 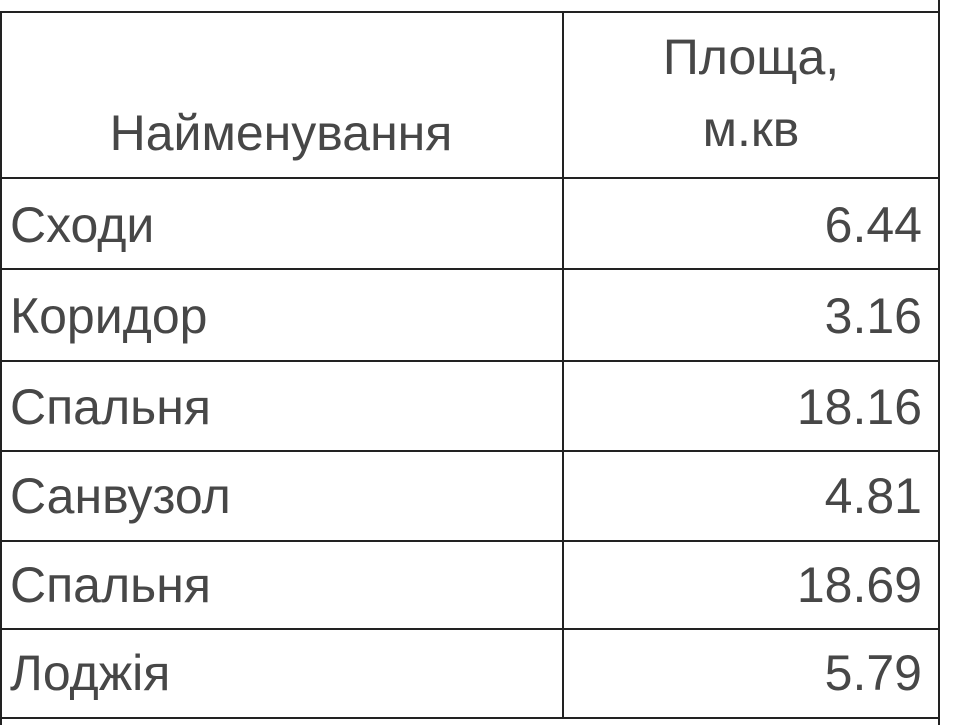 I want to click on row-name: Лоджія, so click(x=90, y=673).